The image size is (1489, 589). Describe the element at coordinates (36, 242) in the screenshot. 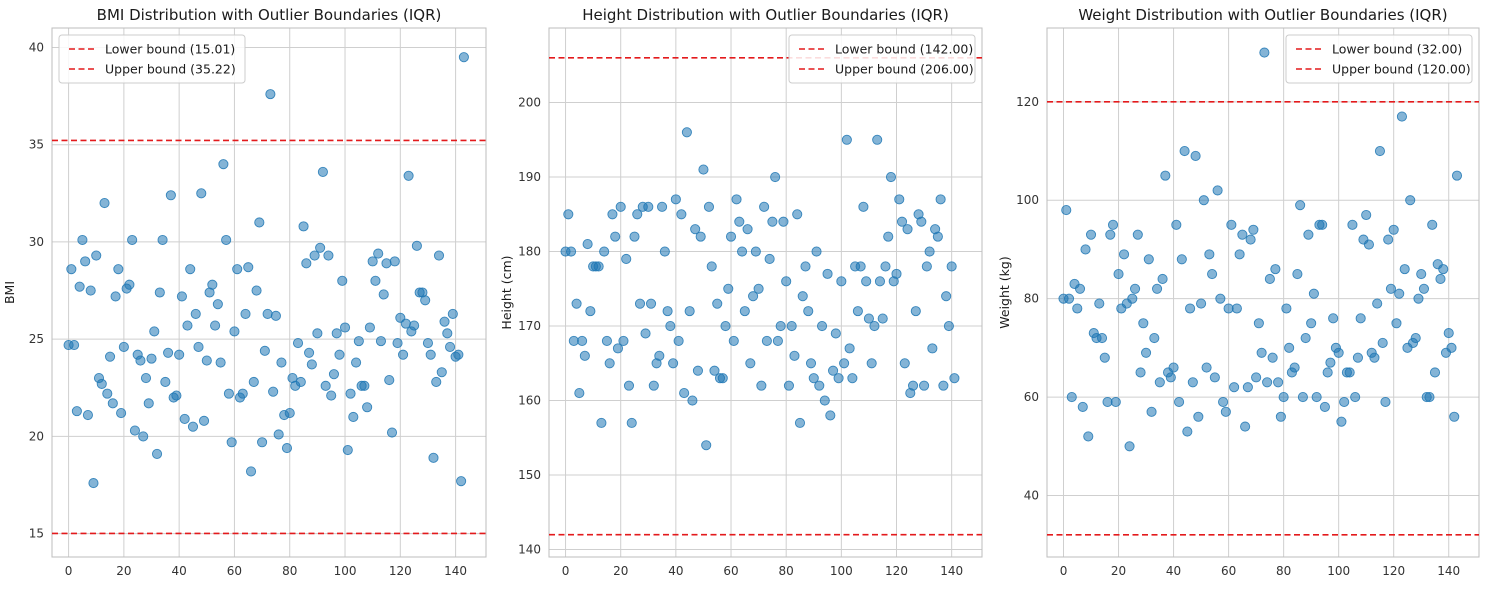

I see `y-tick-label: 30` at that location.